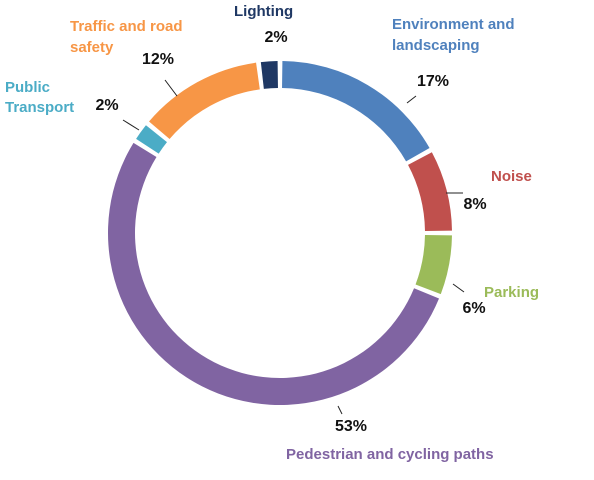 This screenshot has width=594, height=480. I want to click on slice-traffic-and-road-safety, so click(204, 101).